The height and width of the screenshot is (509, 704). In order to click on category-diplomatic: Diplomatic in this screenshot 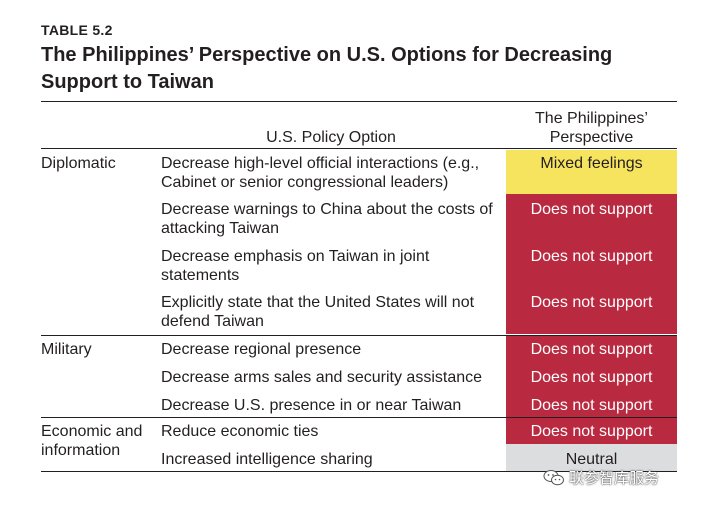, I will do `click(78, 163)`.